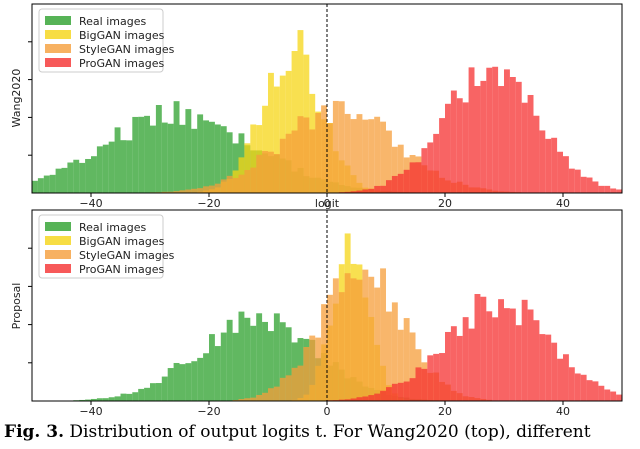 The width and height of the screenshot is (640, 449). I want to click on legend-label: StyleGAN images, so click(127, 49).